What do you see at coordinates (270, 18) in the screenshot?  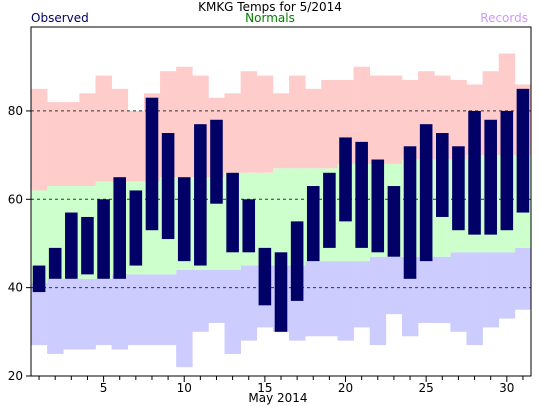 I see `legend-normals: Normals` at bounding box center [270, 18].